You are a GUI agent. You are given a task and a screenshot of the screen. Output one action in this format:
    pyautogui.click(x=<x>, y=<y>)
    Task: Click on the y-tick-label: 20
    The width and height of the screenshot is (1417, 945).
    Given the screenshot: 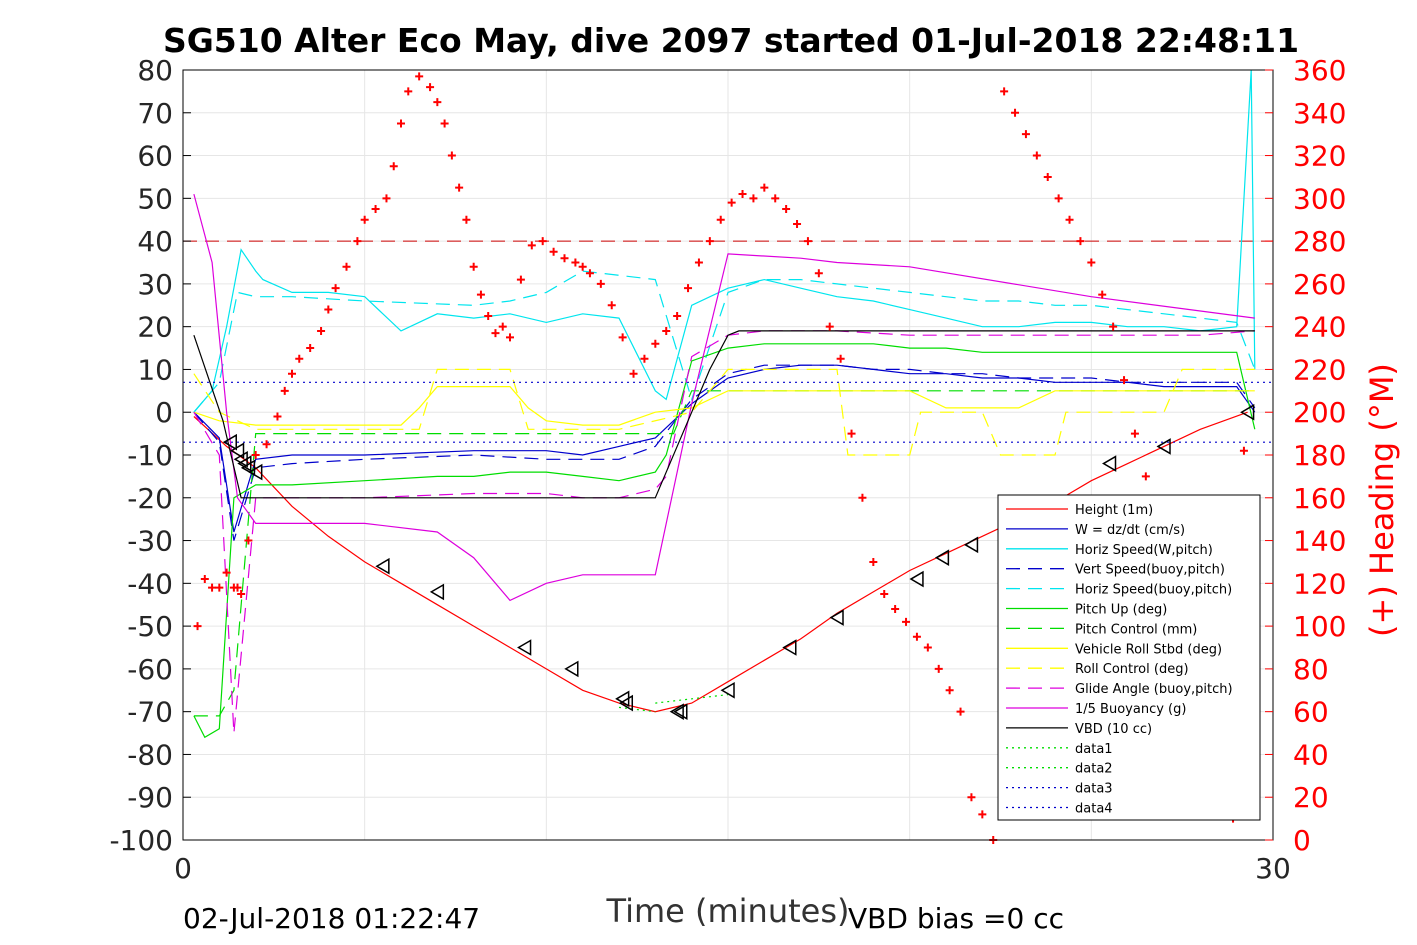 What is the action you would take?
    pyautogui.click(x=155, y=327)
    